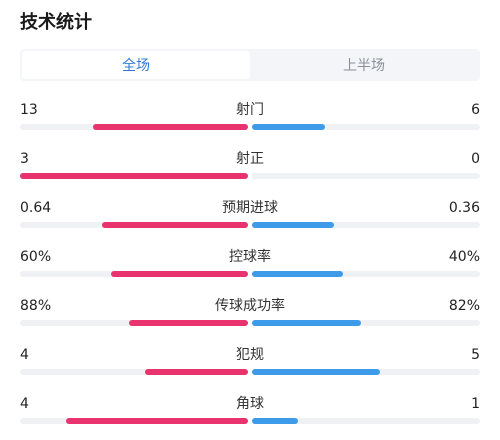  What do you see at coordinates (250, 257) in the screenshot?
I see `stat-label: 控球率` at bounding box center [250, 257].